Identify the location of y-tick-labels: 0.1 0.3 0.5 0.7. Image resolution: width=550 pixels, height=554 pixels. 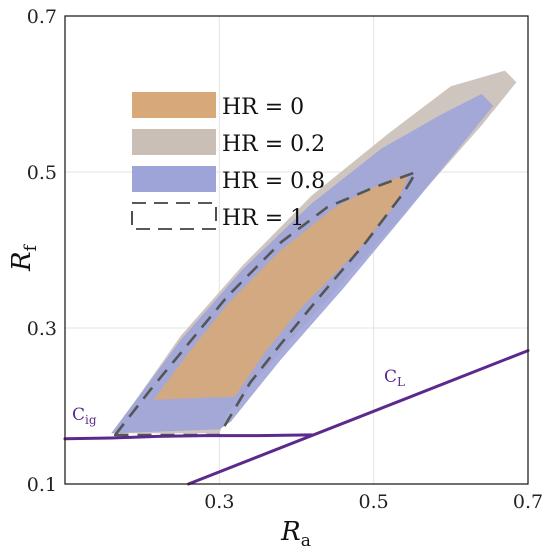
(42, 251).